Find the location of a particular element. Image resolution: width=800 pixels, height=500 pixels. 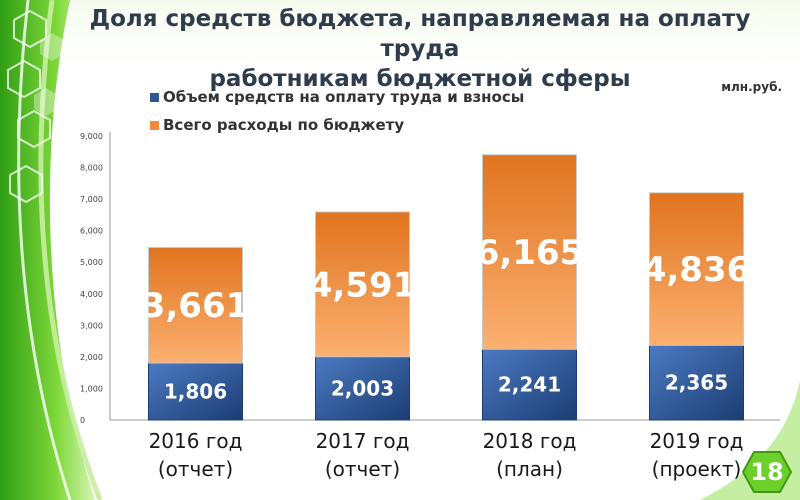

unit-label: млн.руб. is located at coordinates (751, 87).